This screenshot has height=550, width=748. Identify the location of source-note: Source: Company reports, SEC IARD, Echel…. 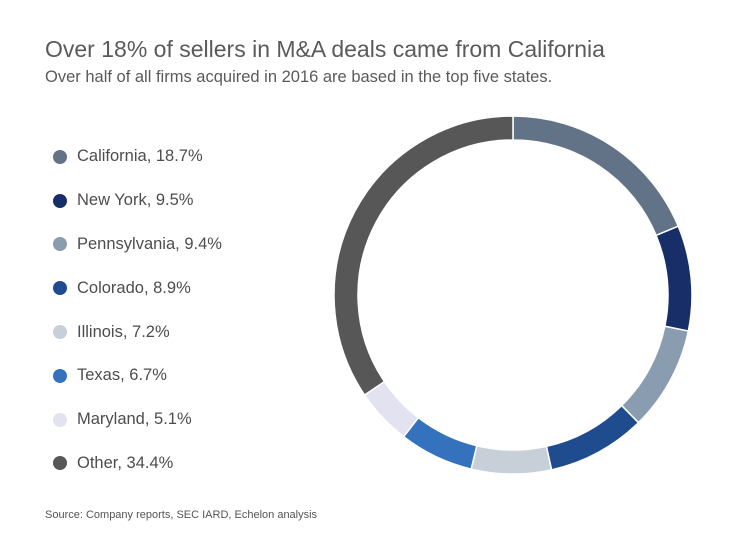
(181, 515).